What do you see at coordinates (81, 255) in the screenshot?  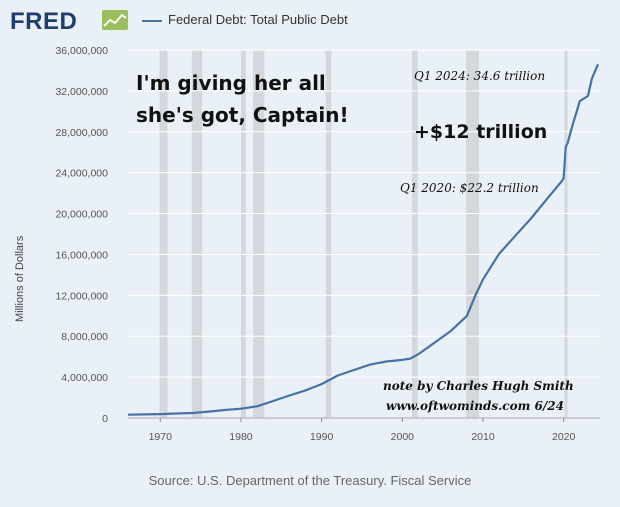 I see `y-tick-label: 16,000,000` at bounding box center [81, 255].